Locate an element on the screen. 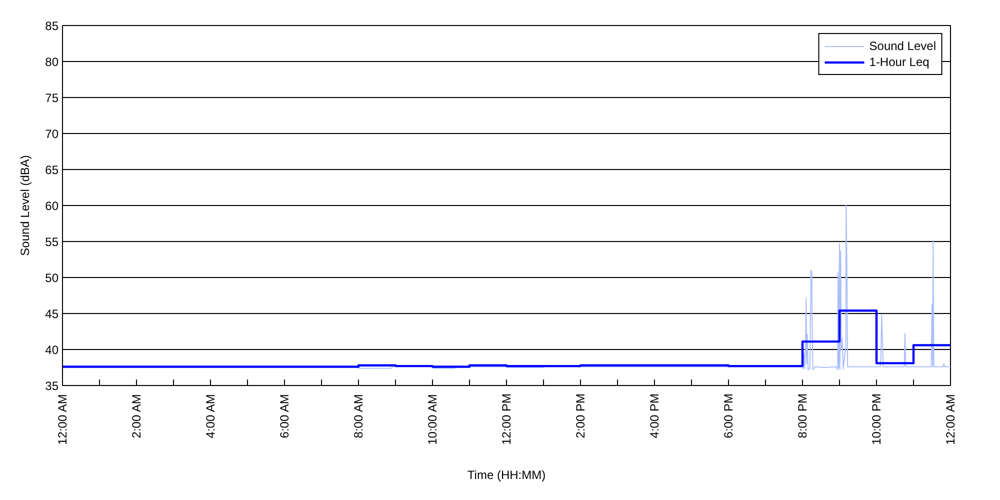 This screenshot has width=1000, height=500. x-tick-label: 8:00 PM is located at coordinates (803, 415).